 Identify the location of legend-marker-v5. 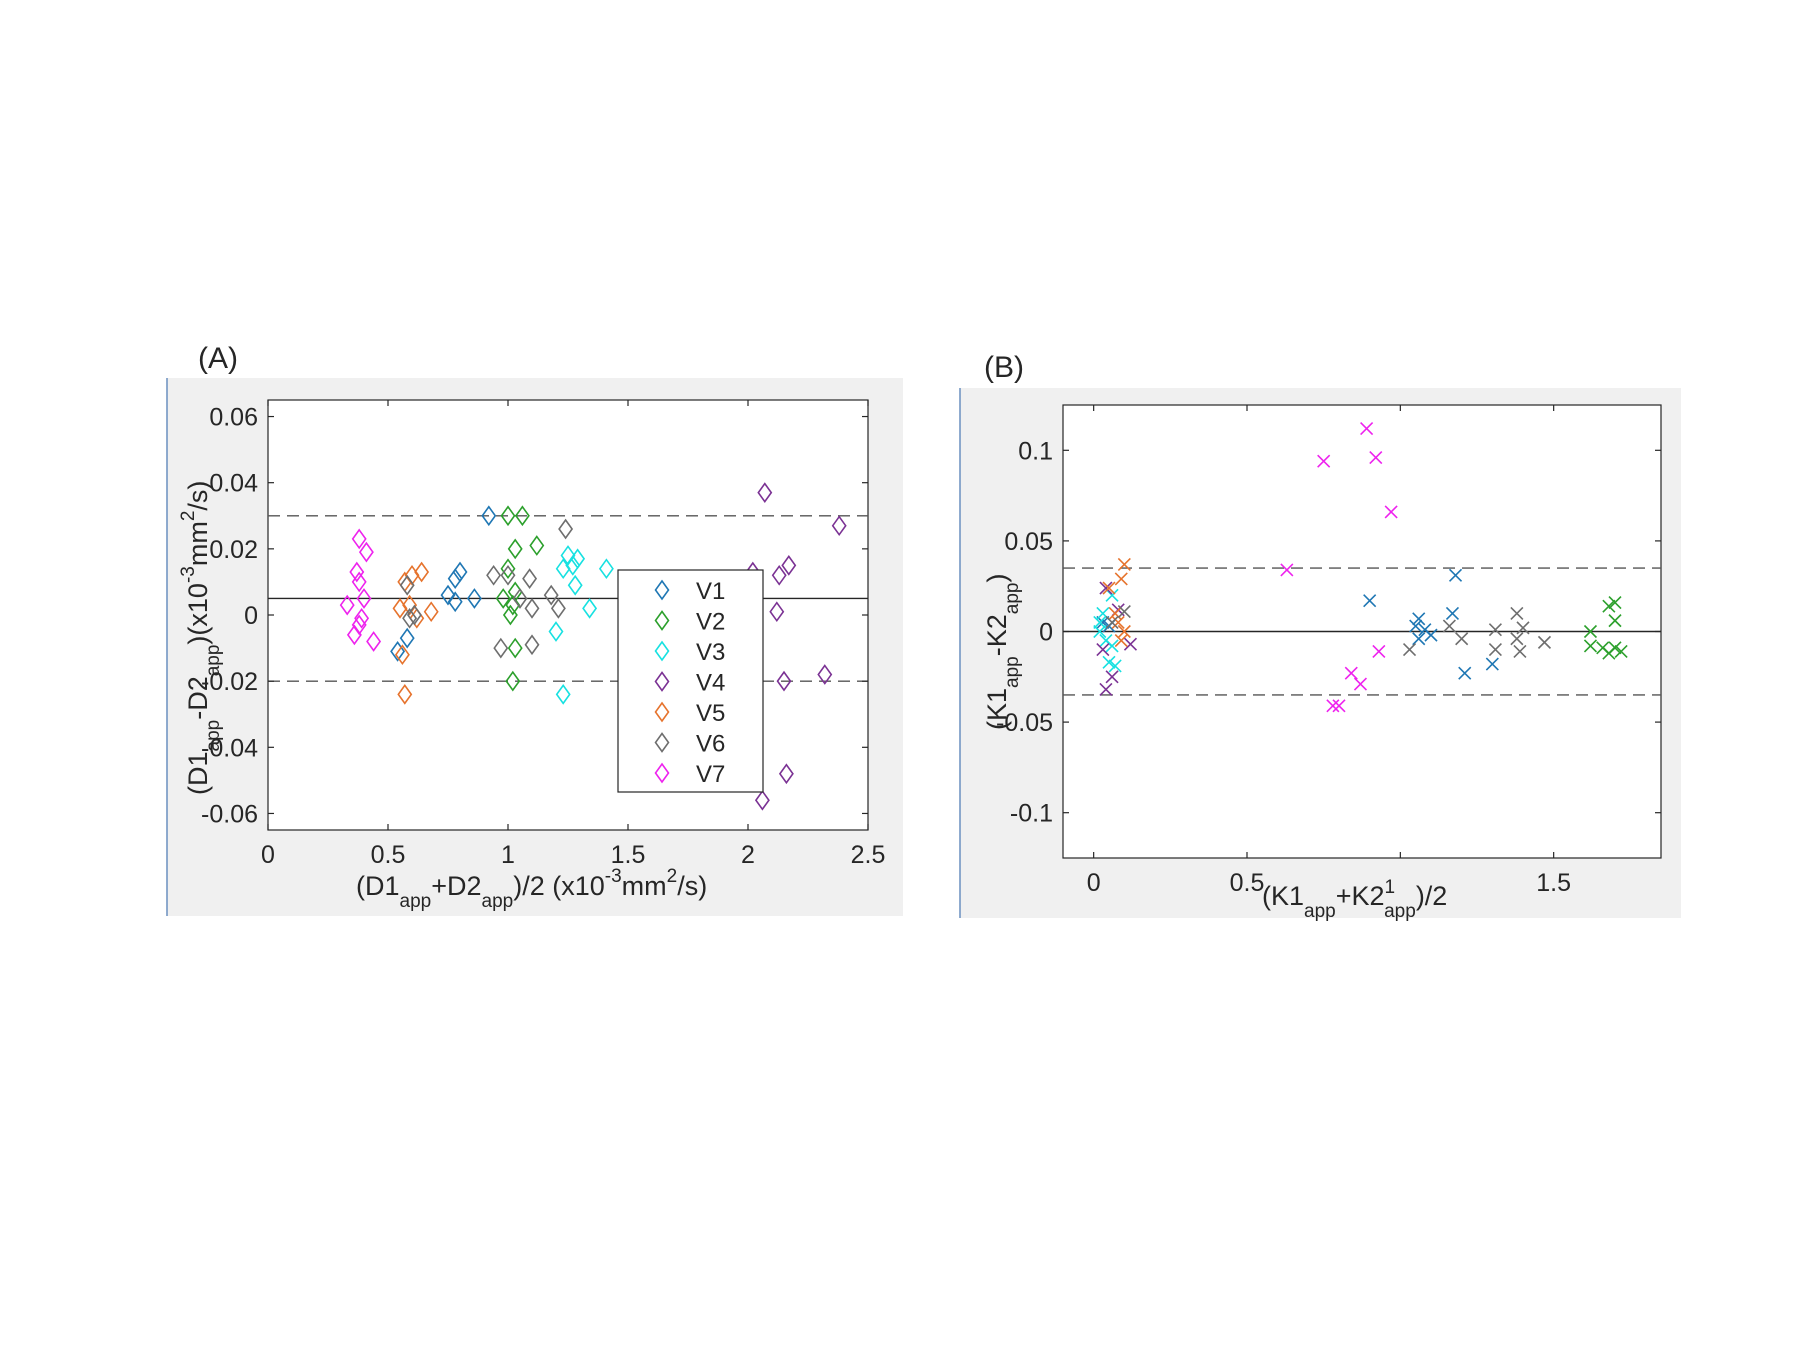
(662, 712).